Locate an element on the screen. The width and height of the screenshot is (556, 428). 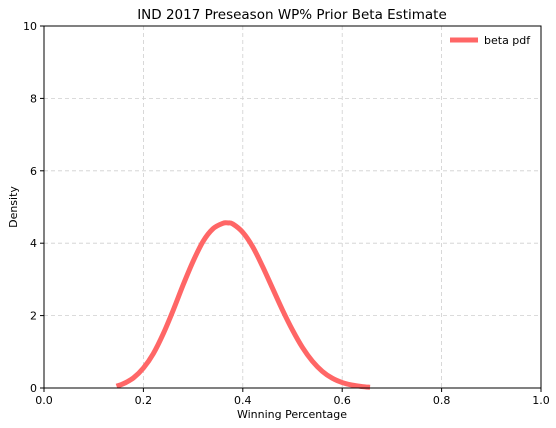
x-axis-label: Winning Percentage is located at coordinates (292, 414).